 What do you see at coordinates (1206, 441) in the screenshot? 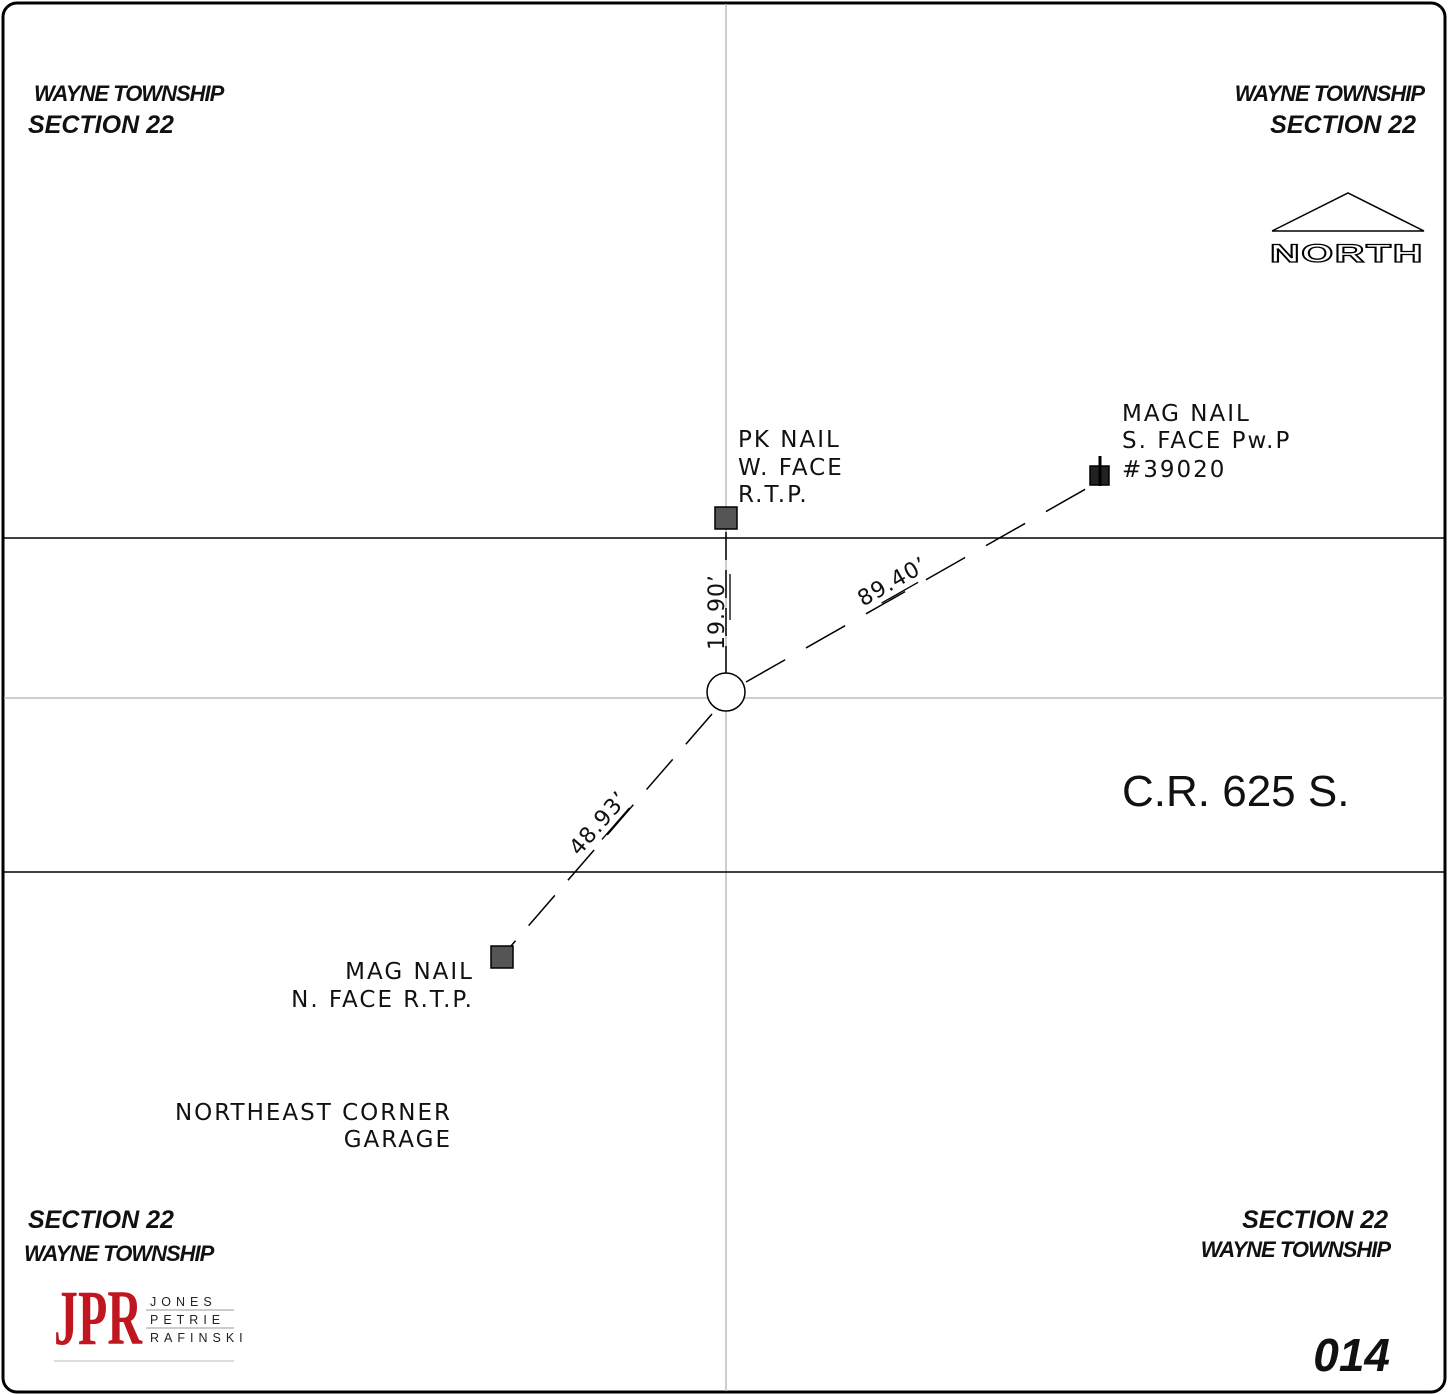
I see `mag-nail-ne-label-line2: S. FACE Pw.P` at bounding box center [1206, 441].